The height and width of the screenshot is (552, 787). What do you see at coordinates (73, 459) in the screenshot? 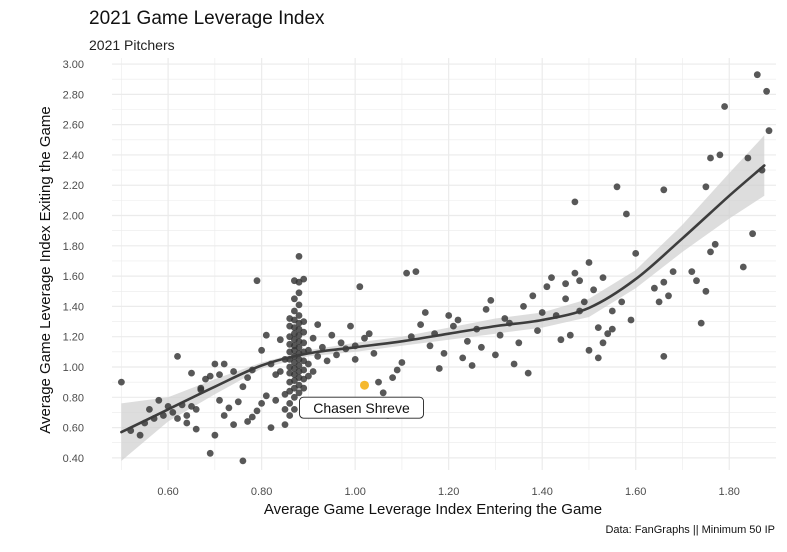
I see `y-tick-label: 0.40` at bounding box center [73, 459].